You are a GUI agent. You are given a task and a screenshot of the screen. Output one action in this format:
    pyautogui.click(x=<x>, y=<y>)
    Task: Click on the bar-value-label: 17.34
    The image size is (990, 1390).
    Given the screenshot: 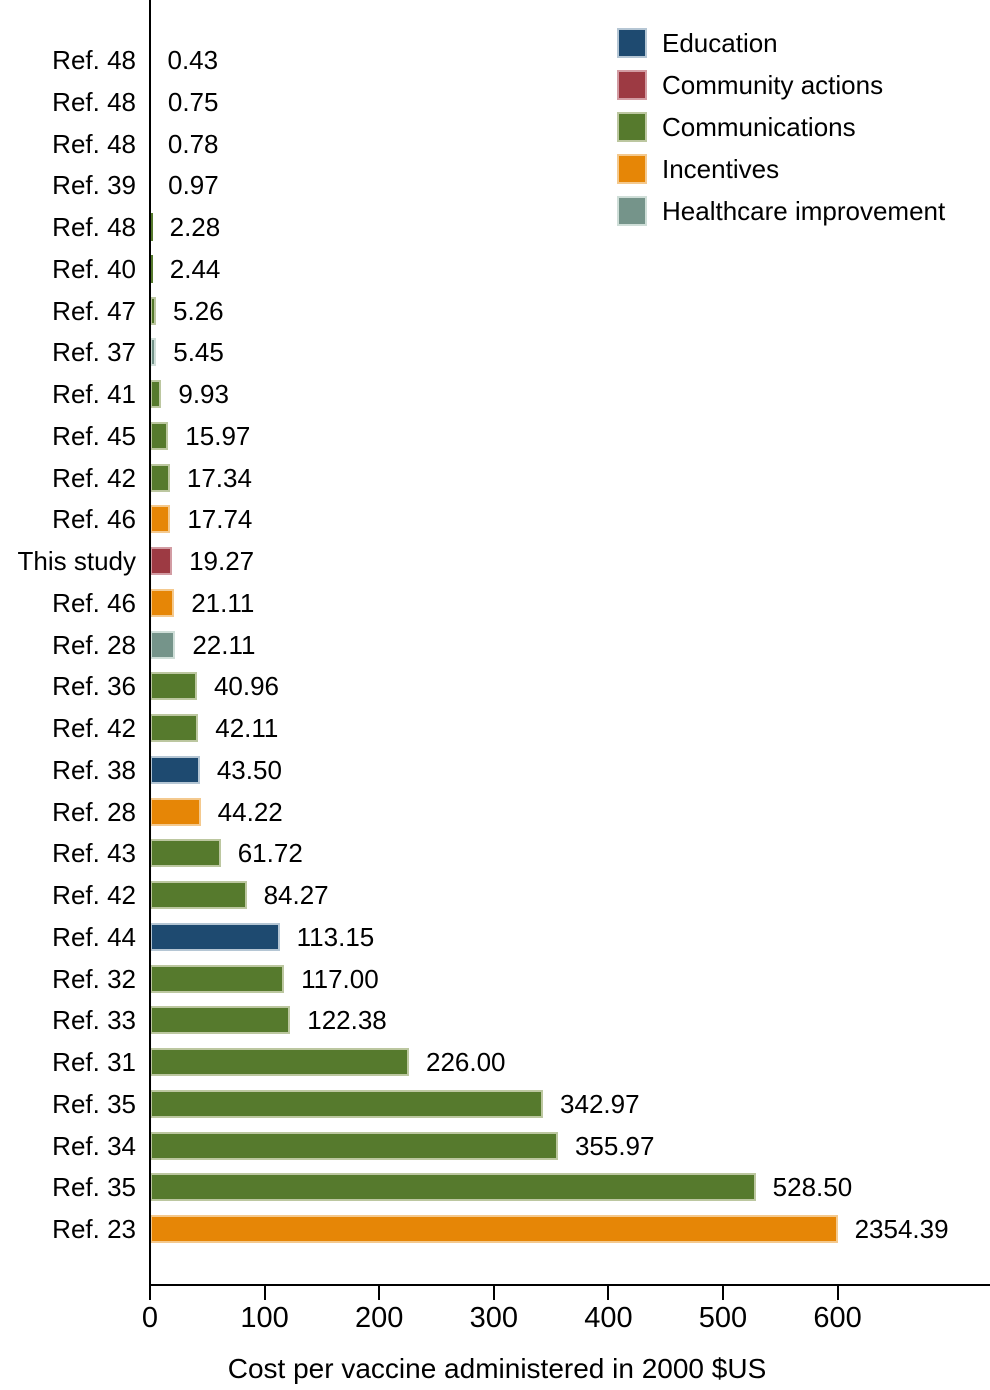 What is the action you would take?
    pyautogui.click(x=219, y=477)
    